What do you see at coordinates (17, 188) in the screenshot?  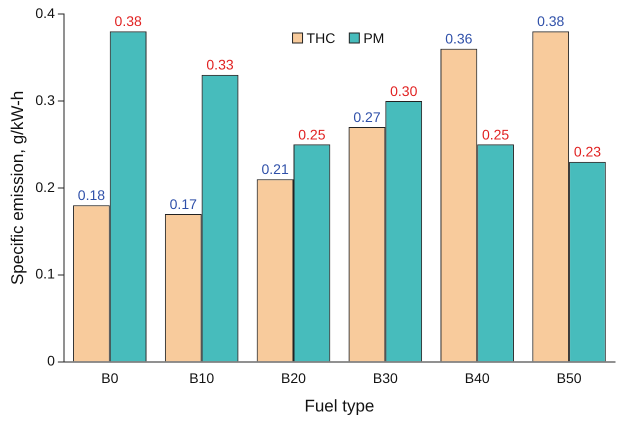 I see `y-axis-title: Specific emission, g/kW-h` at bounding box center [17, 188].